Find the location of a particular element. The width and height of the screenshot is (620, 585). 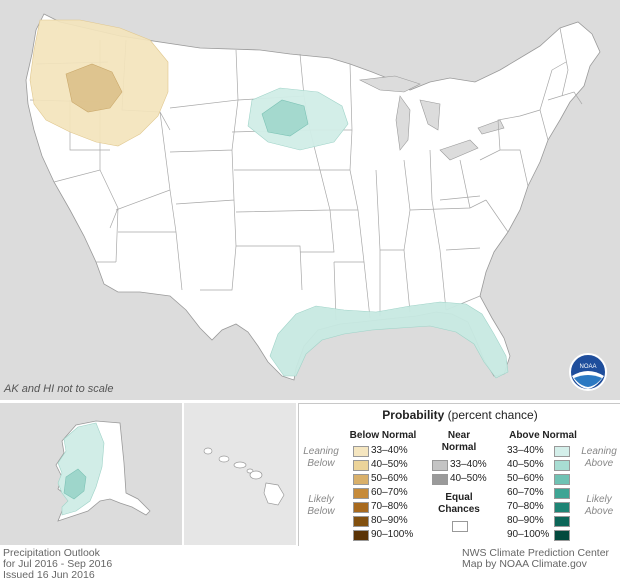

issued-date: Issued 16 Jun 2016 is located at coordinates (49, 575).